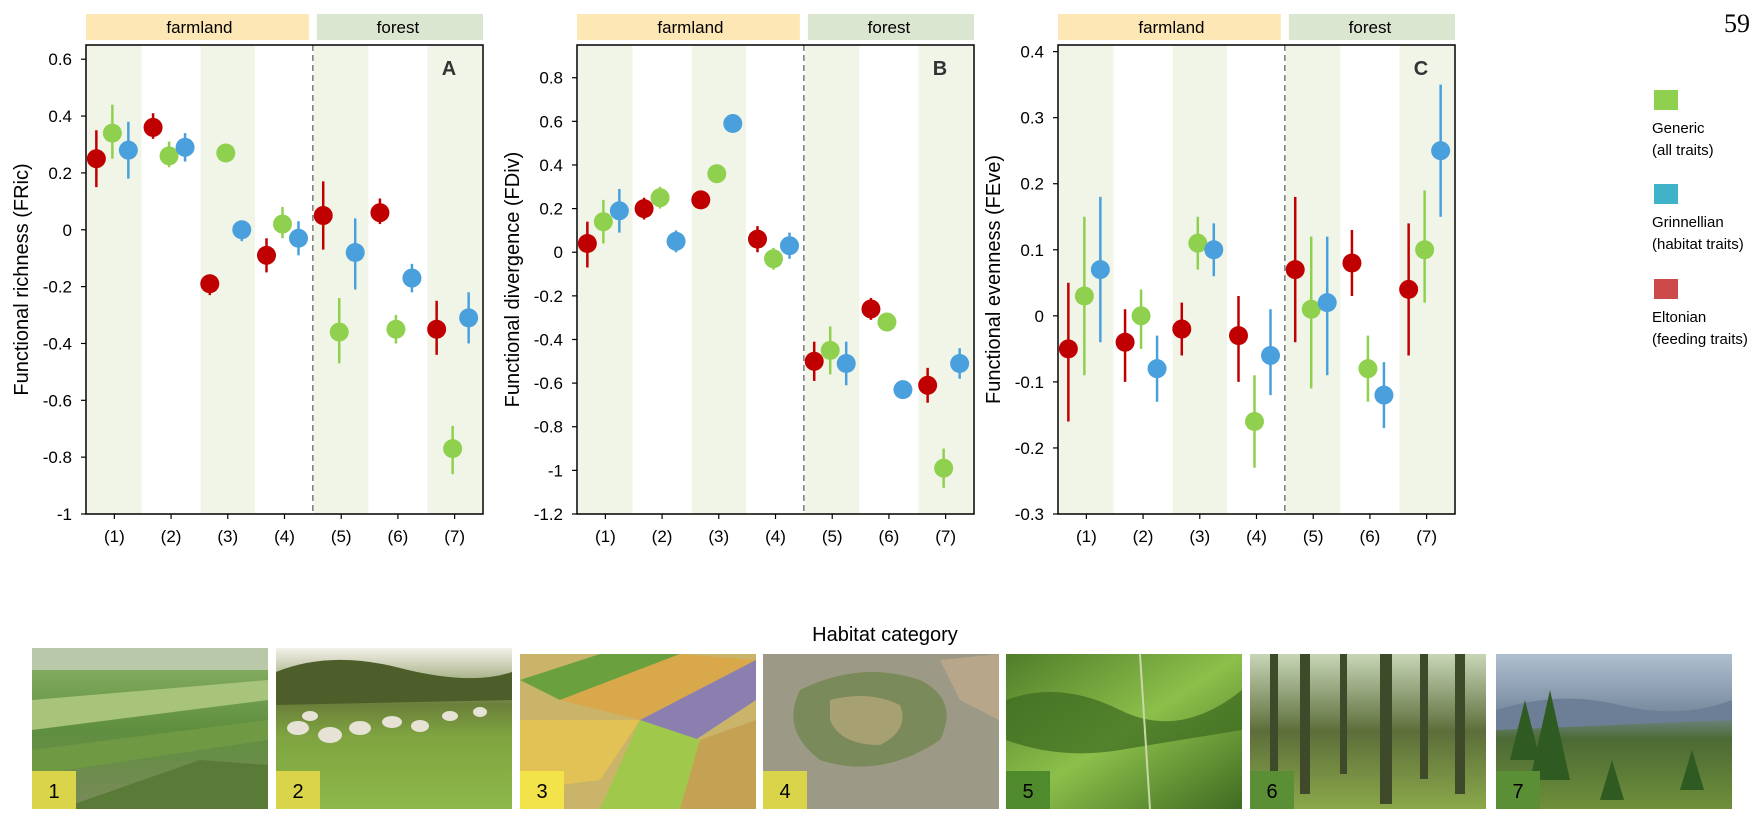  I want to click on y-tick-label: -1.2, so click(548, 514).